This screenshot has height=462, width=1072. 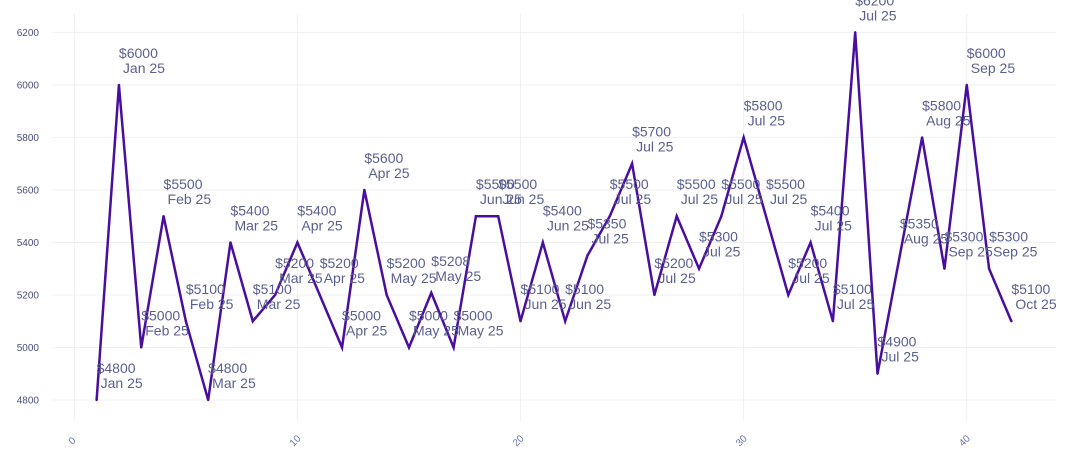 What do you see at coordinates (120, 375) in the screenshot?
I see `data-label: $4800 Jan 25` at bounding box center [120, 375].